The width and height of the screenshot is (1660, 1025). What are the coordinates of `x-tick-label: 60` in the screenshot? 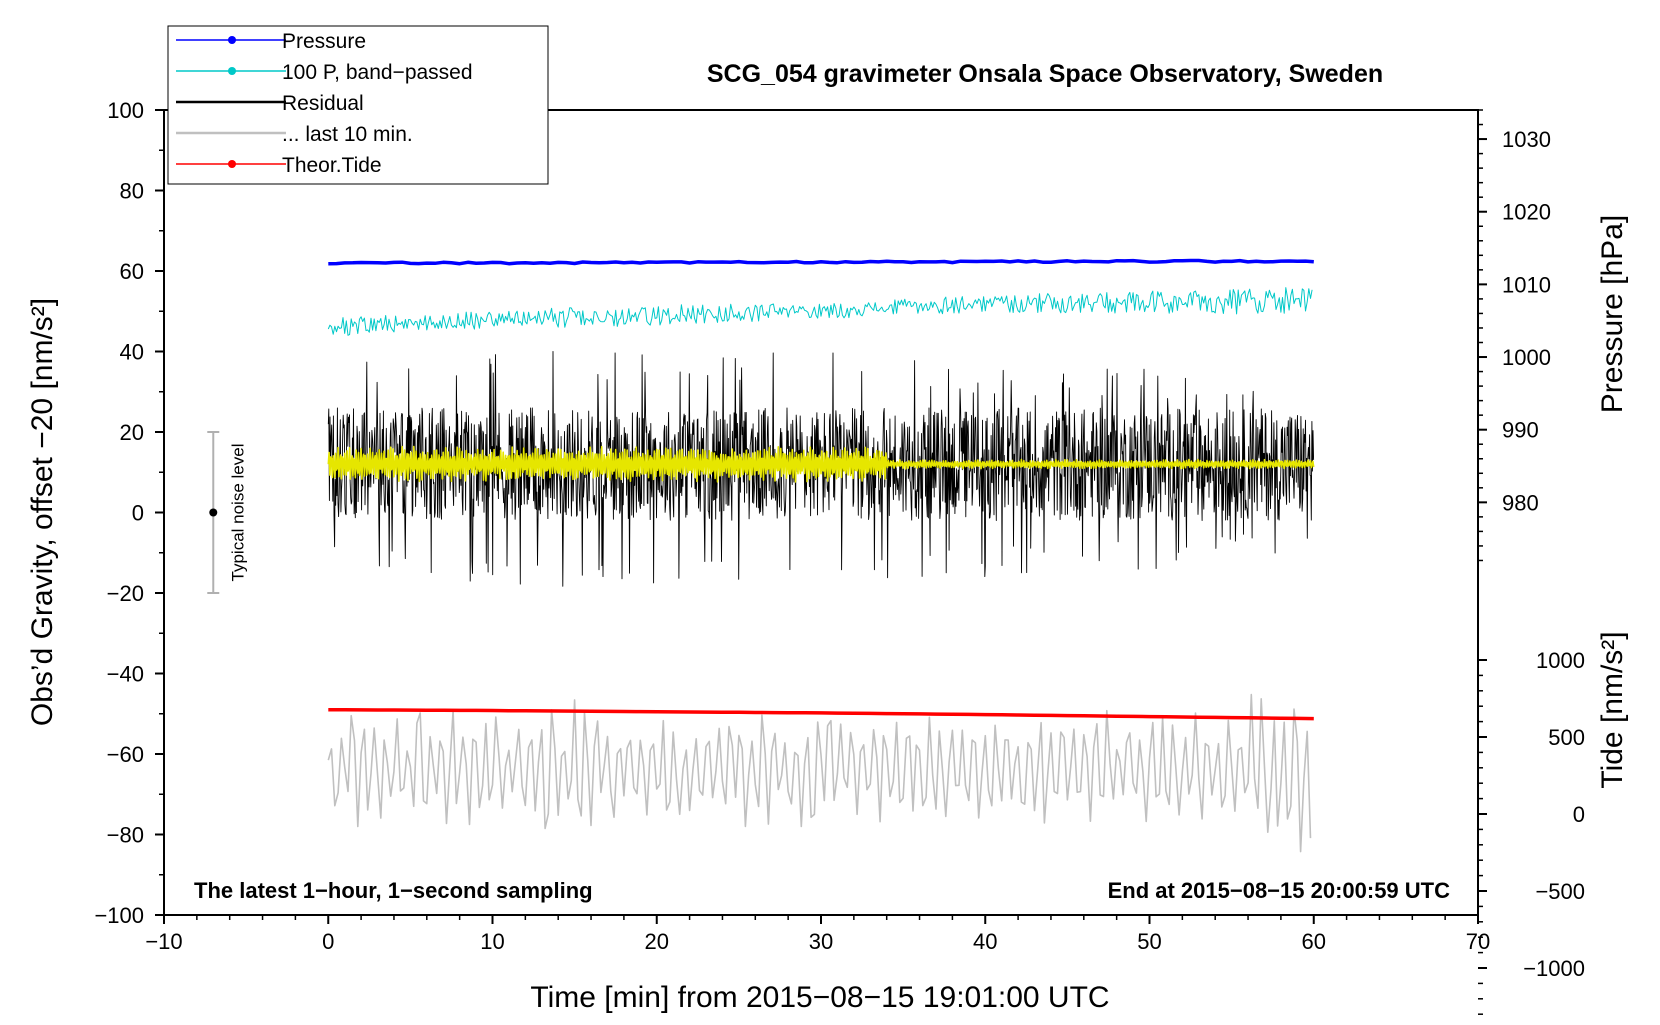 It's located at (1314, 941).